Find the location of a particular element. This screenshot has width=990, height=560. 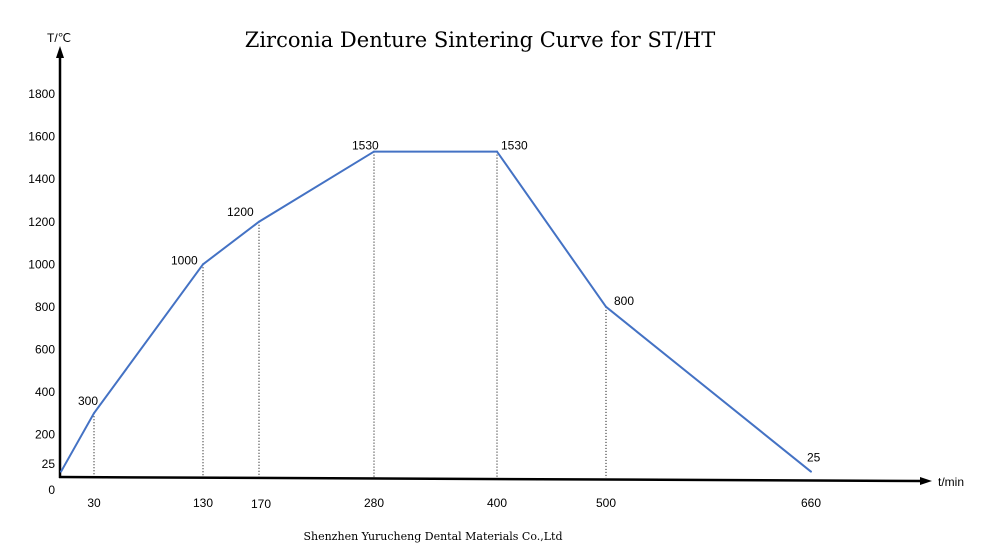

x-tick-label: 400 is located at coordinates (497, 503).